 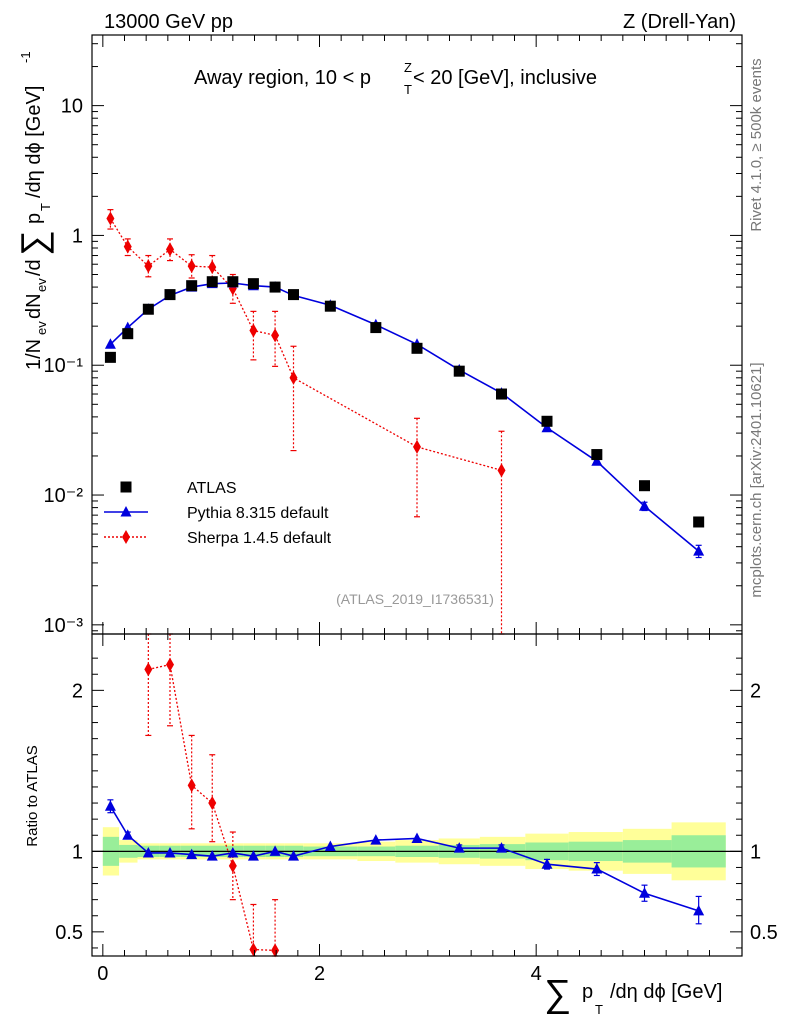 What do you see at coordinates (212, 488) in the screenshot?
I see `legend-label: ATLAS` at bounding box center [212, 488].